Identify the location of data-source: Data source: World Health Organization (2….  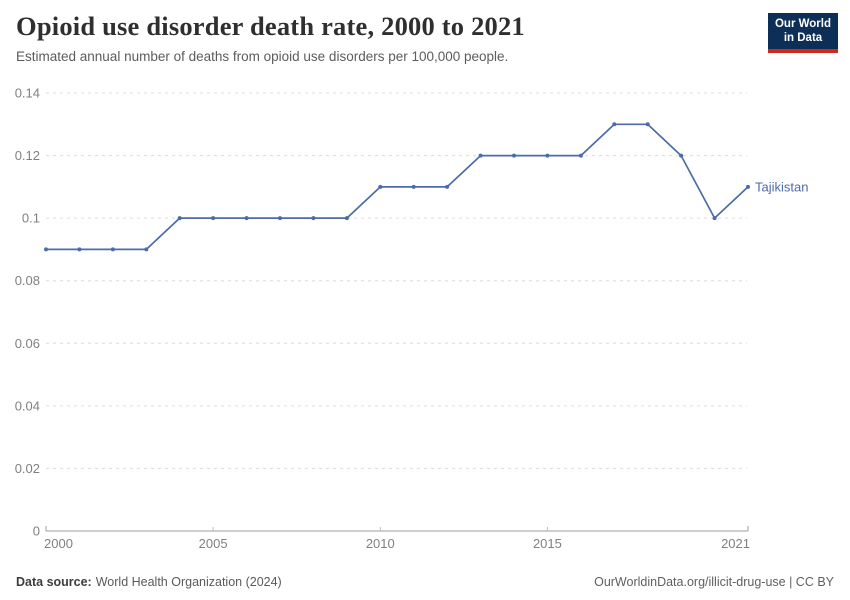
(149, 582).